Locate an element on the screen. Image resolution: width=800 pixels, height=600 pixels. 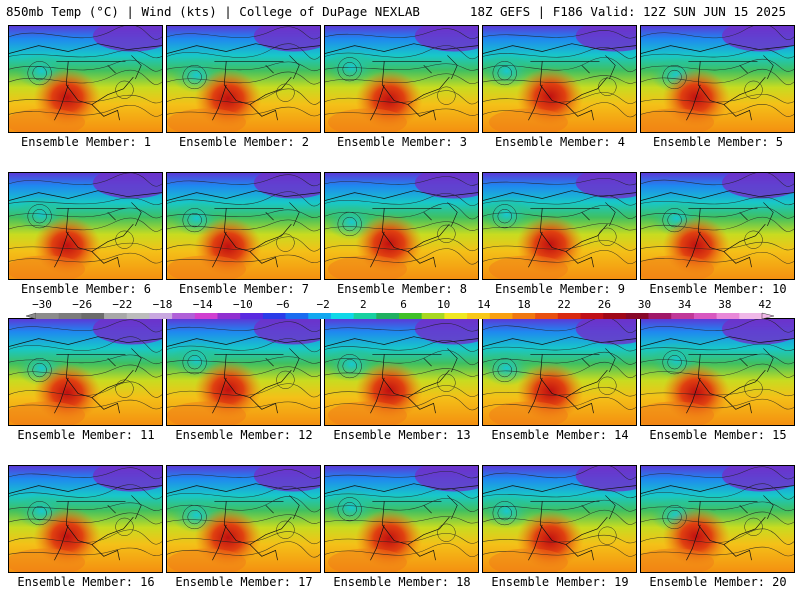
ensemble-member-label: Ensemble Member: 14 is located at coordinates (560, 435).